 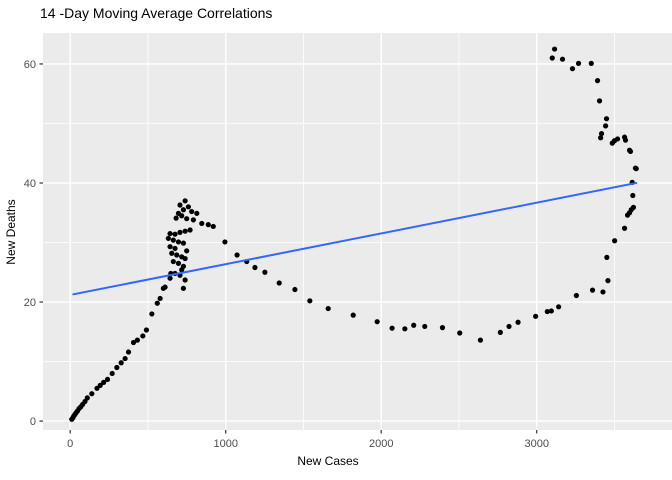 What do you see at coordinates (30, 303) in the screenshot?
I see `y-tick-label: 20` at bounding box center [30, 303].